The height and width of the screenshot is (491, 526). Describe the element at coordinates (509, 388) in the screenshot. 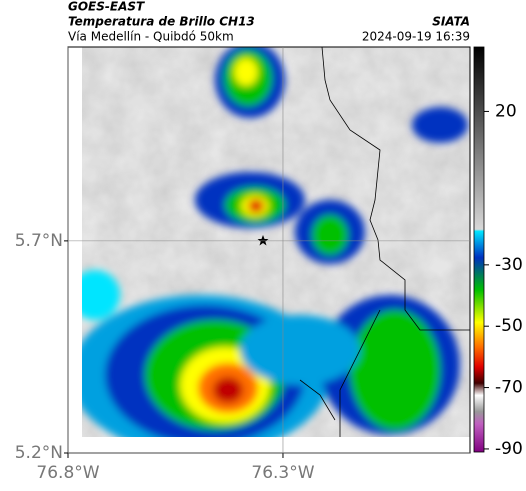

I see `colorbar-tick-label: -70` at that location.